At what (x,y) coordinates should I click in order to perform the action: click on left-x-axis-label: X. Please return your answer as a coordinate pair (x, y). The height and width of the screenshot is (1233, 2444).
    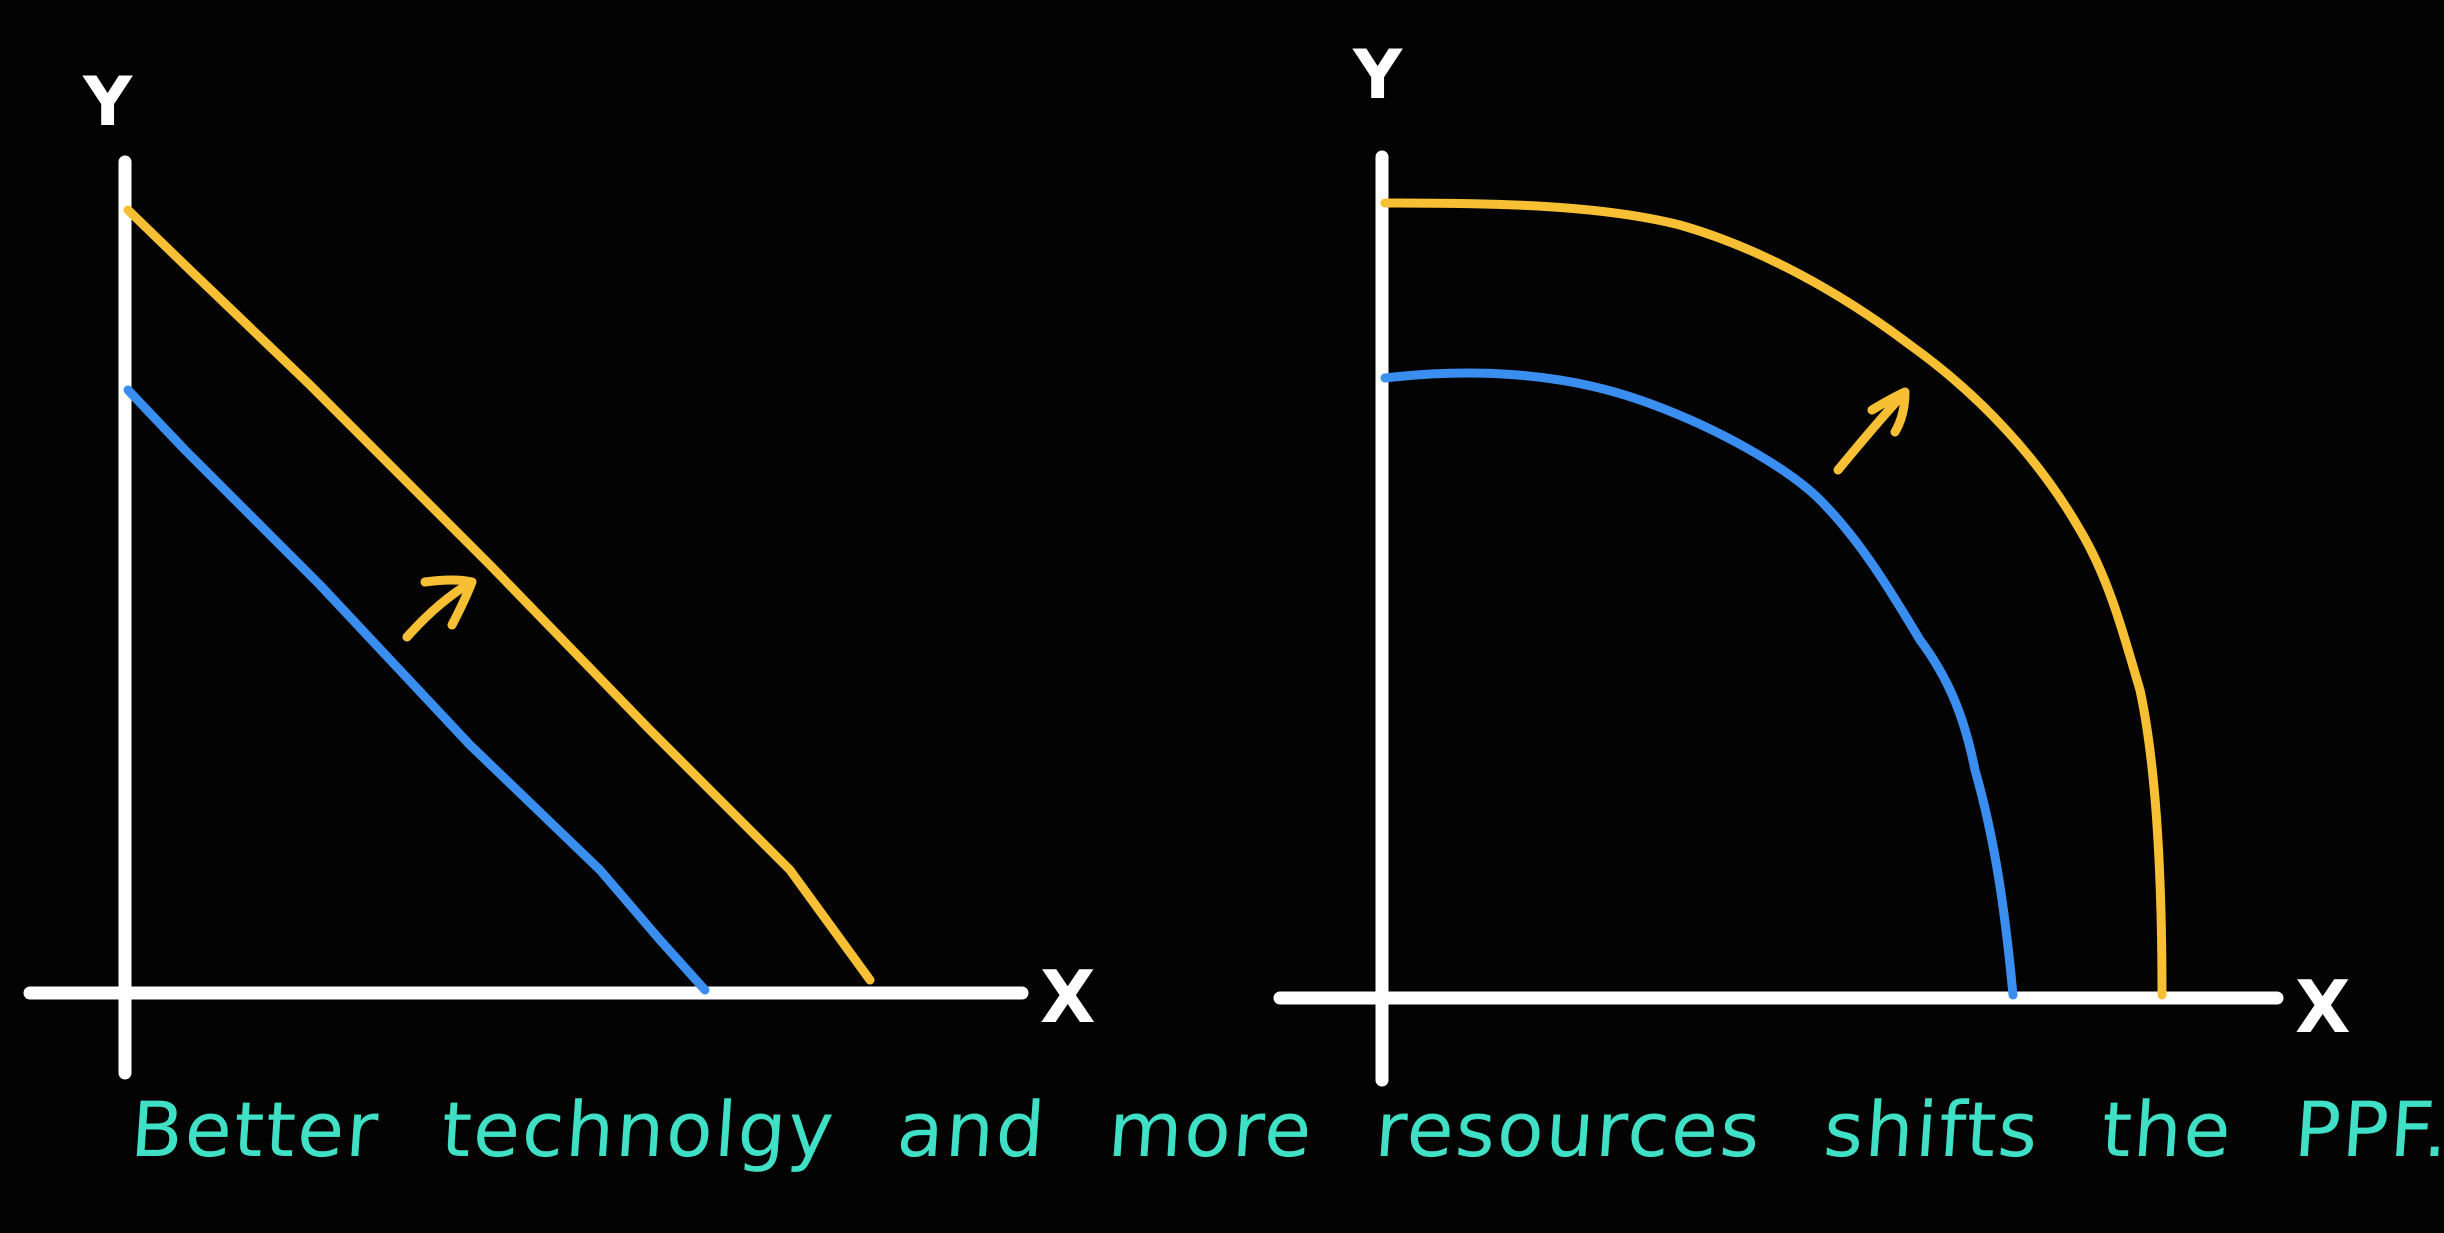
    Looking at the image, I should click on (1068, 997).